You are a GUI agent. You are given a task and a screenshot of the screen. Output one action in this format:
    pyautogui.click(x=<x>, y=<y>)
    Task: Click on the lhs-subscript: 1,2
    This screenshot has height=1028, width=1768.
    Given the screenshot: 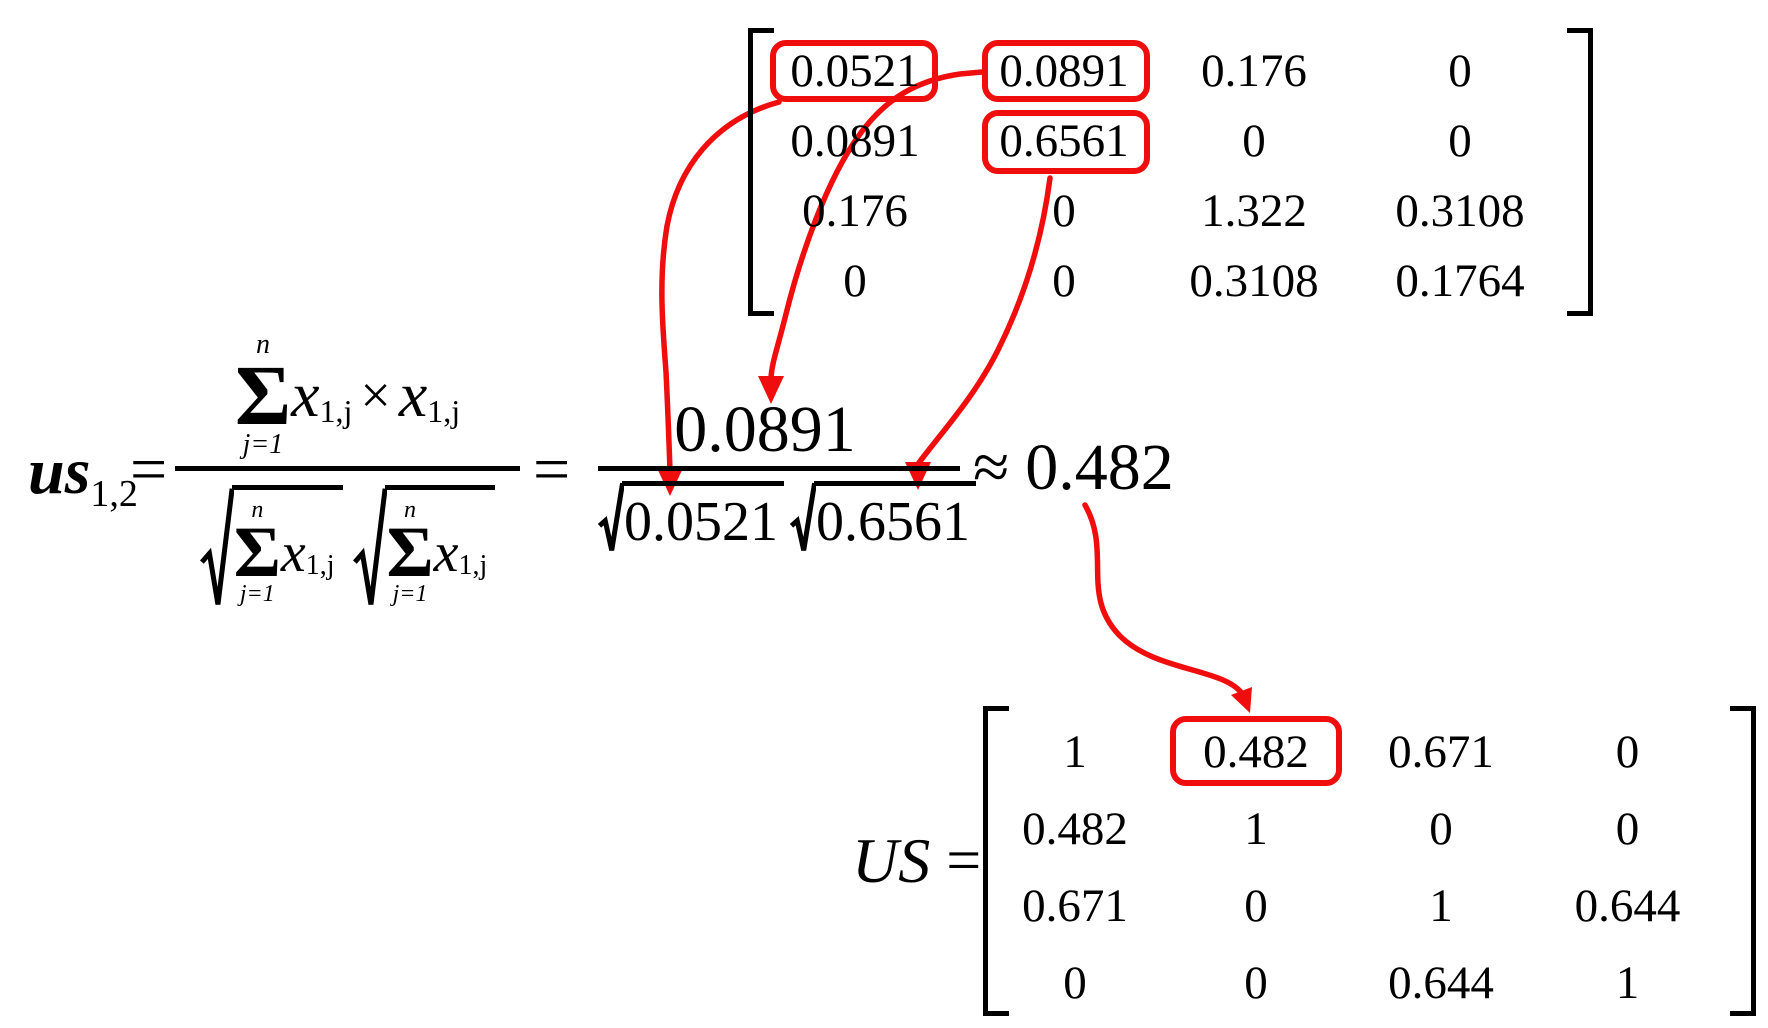 What is the action you would take?
    pyautogui.click(x=114, y=494)
    